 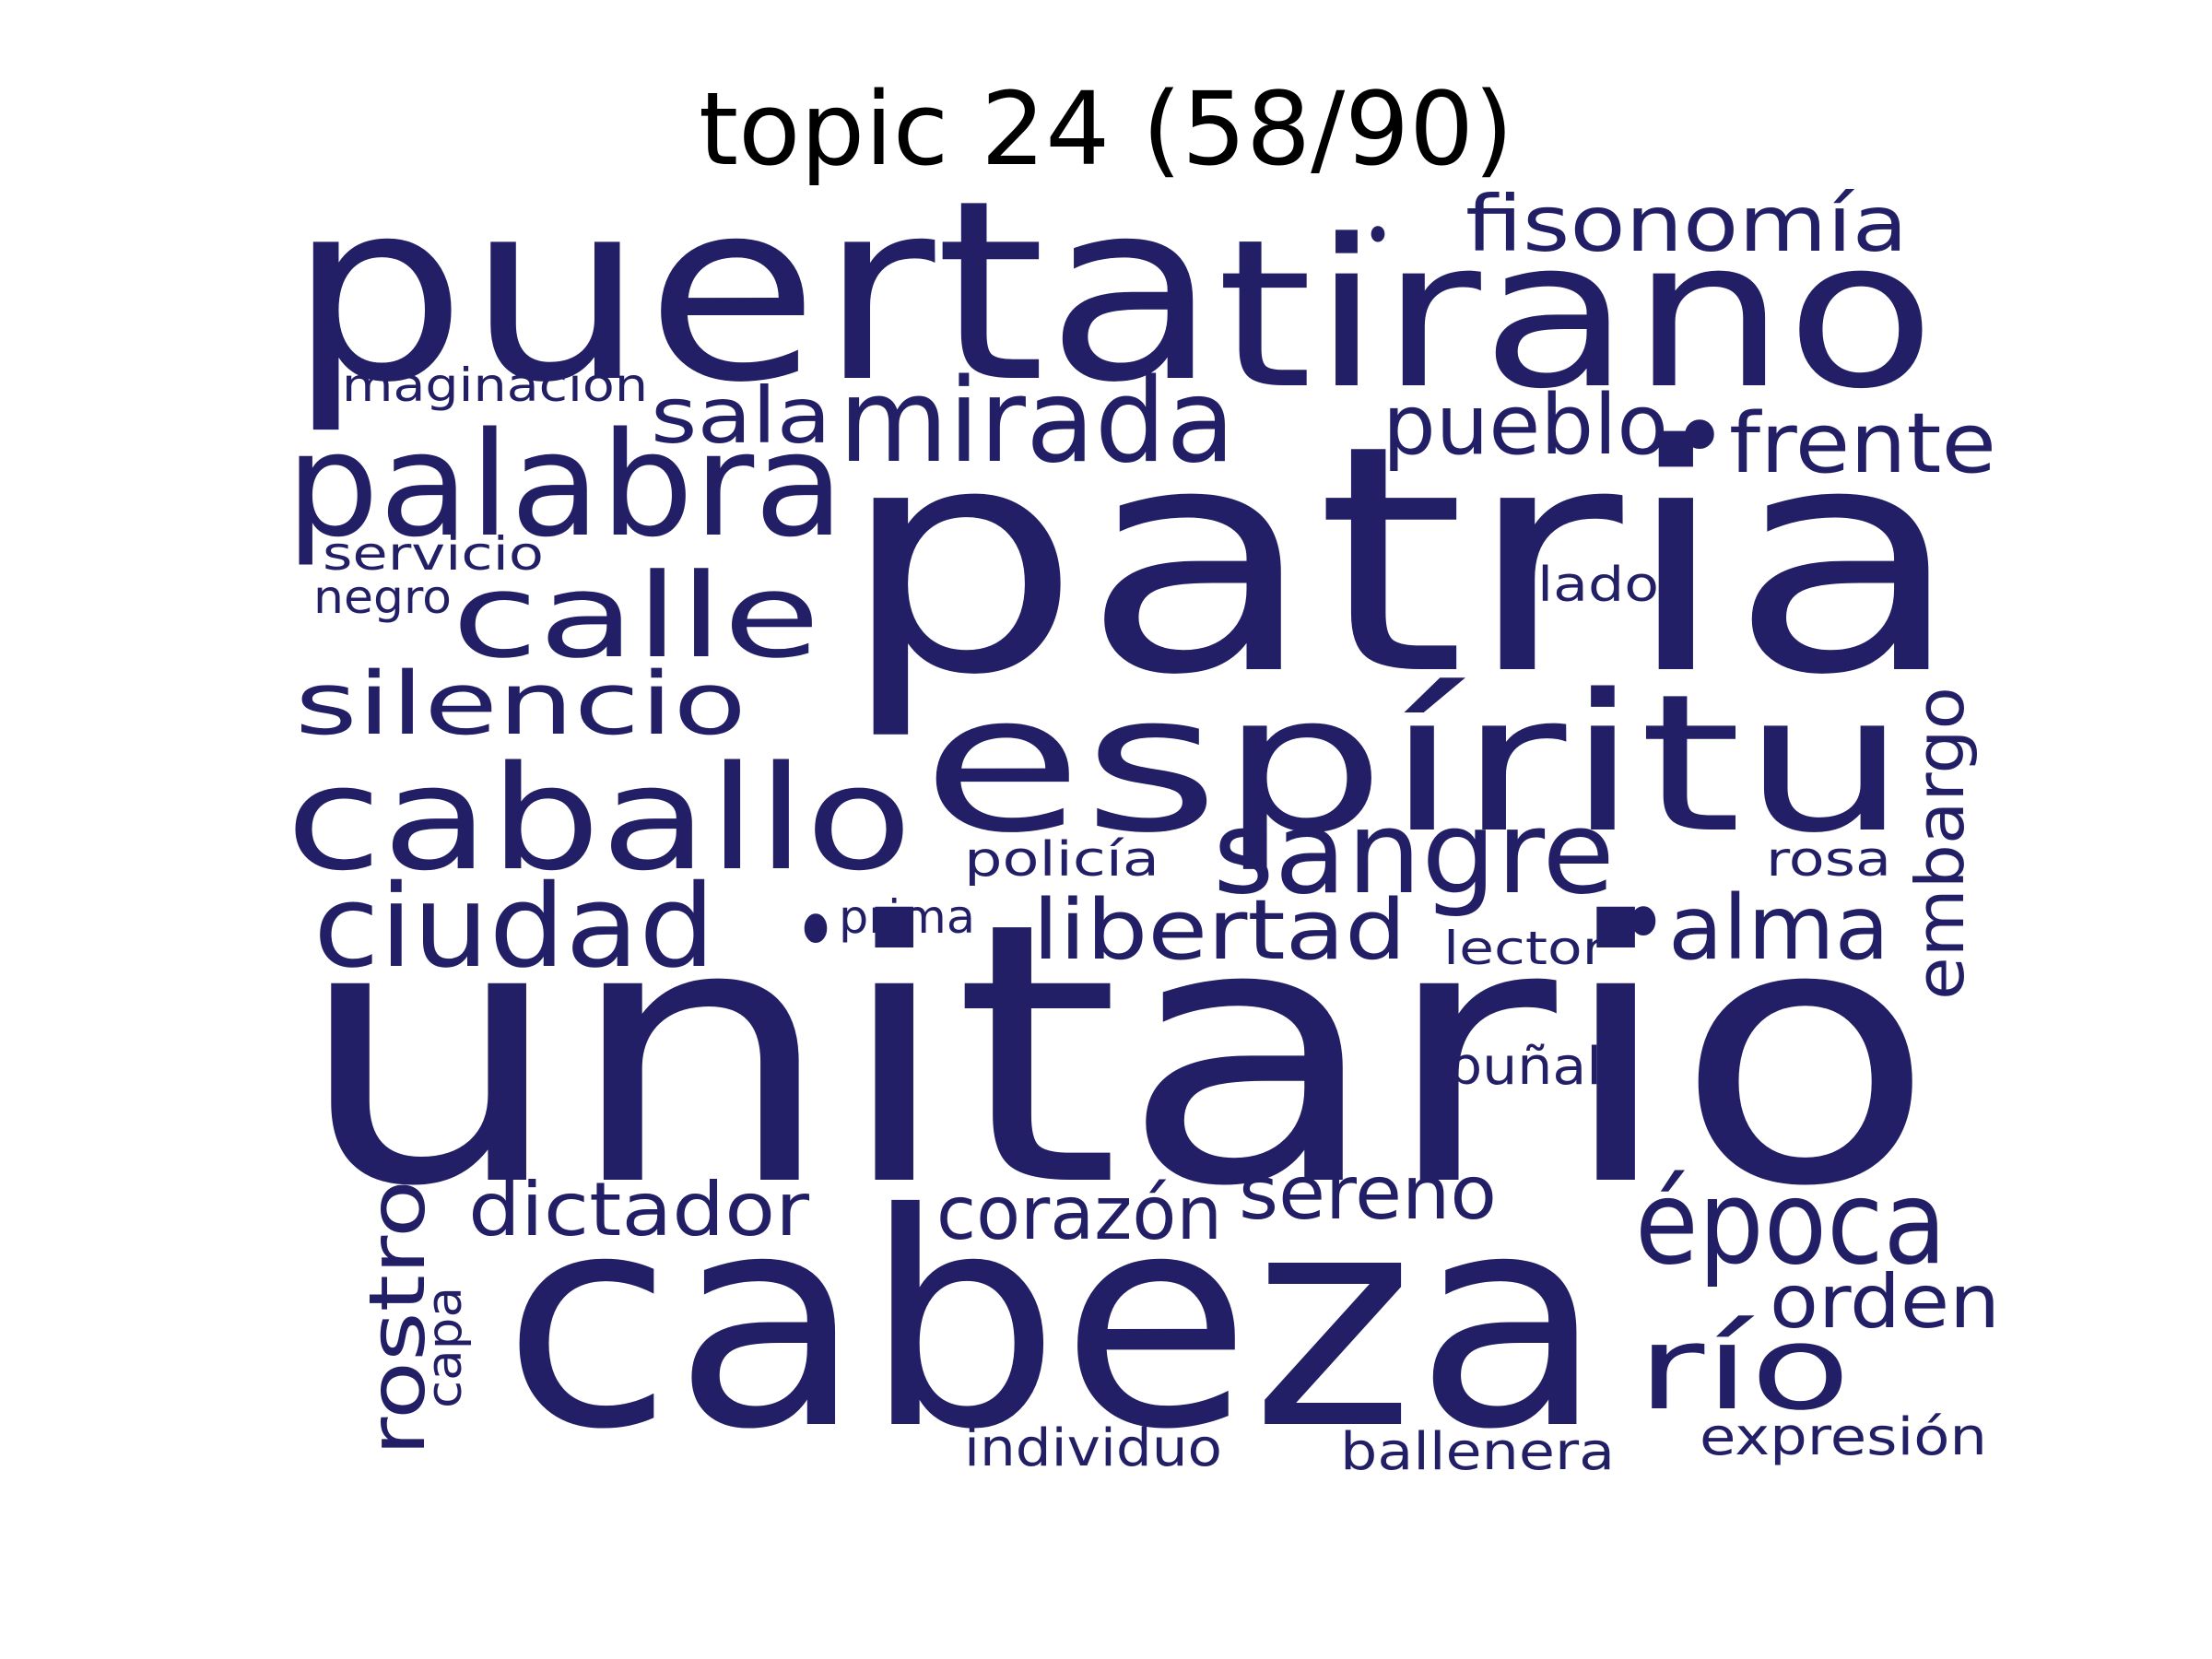 What do you see at coordinates (1524, 948) in the screenshot?
I see `word-lector: lector` at bounding box center [1524, 948].